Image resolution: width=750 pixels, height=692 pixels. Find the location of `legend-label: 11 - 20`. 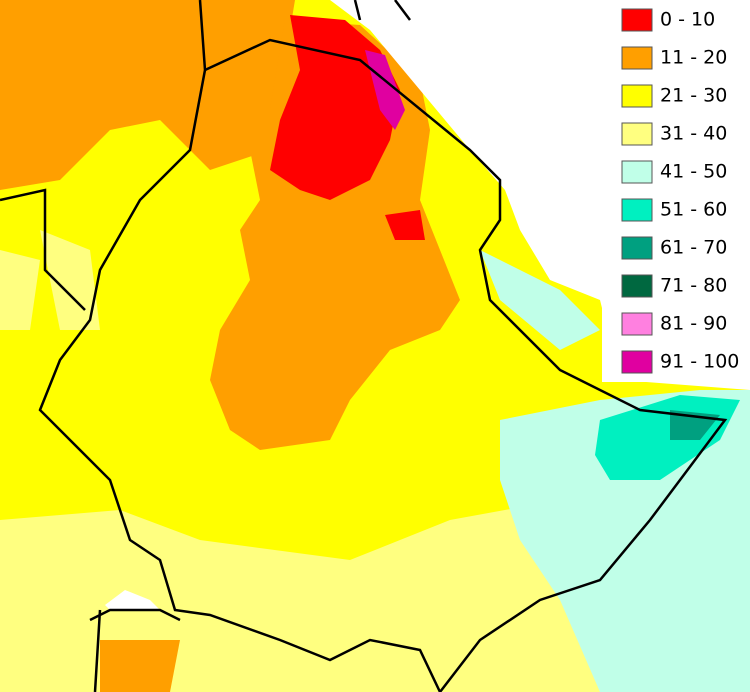

legend-label: 11 - 20 is located at coordinates (693, 58).